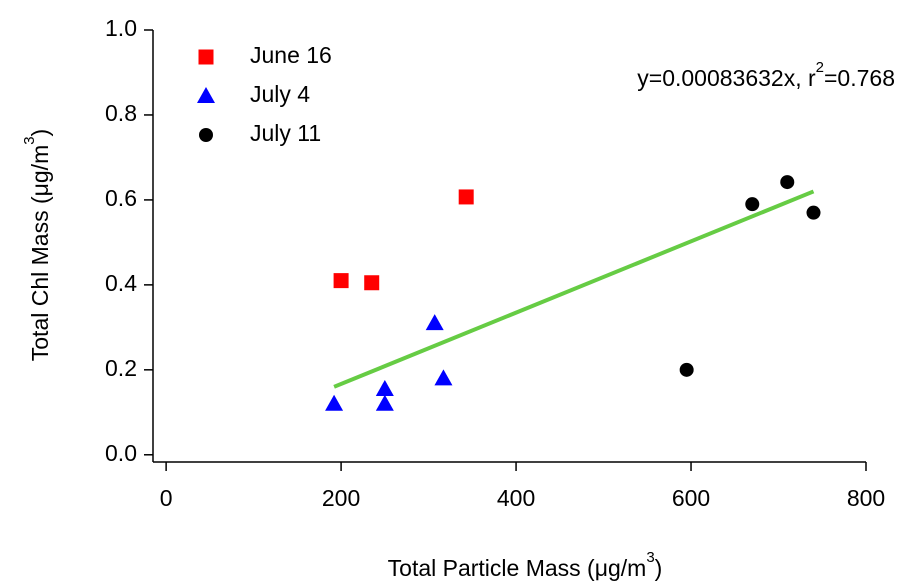  Describe the element at coordinates (280, 94) in the screenshot. I see `legend-label: July 4` at that location.